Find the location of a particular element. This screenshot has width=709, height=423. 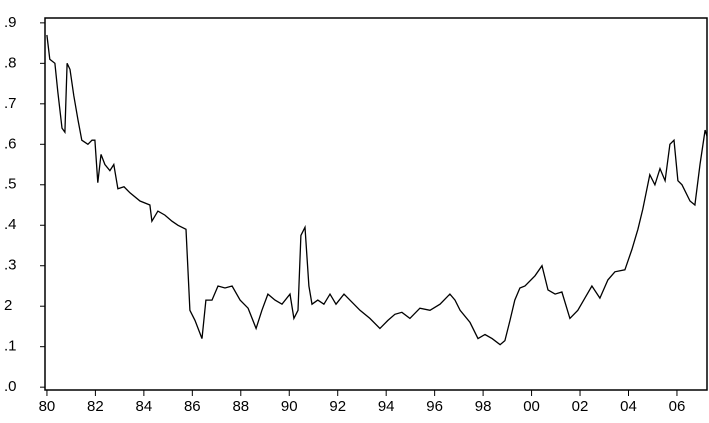

y-tick-label: .3 is located at coordinates (10, 265).